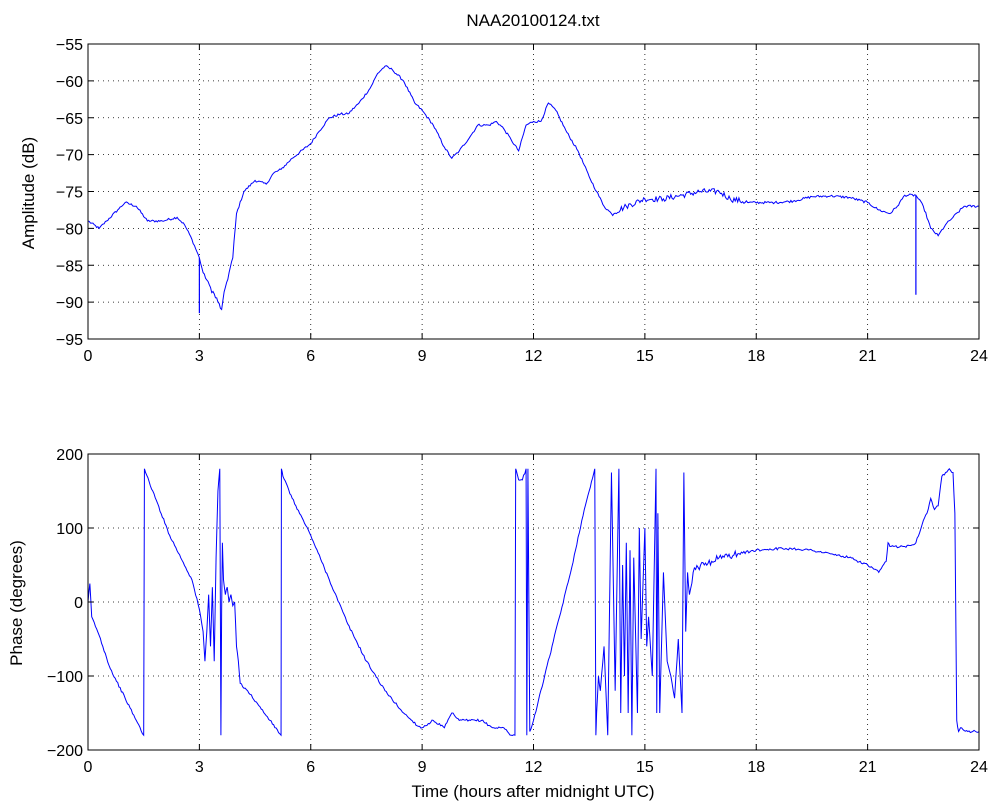 This screenshot has width=998, height=806. What do you see at coordinates (979, 356) in the screenshot?
I see `amplitude-x-tick-label: 24` at bounding box center [979, 356].